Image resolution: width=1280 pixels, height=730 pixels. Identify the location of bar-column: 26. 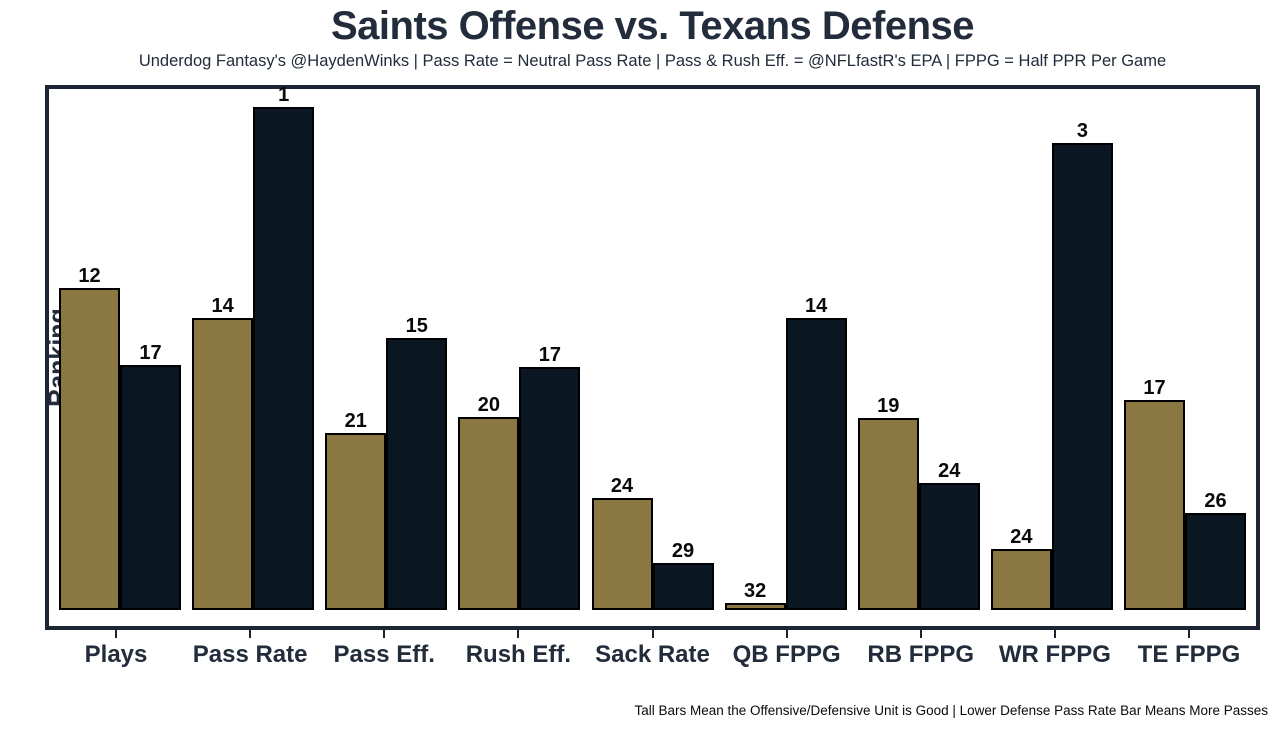
(1215, 550).